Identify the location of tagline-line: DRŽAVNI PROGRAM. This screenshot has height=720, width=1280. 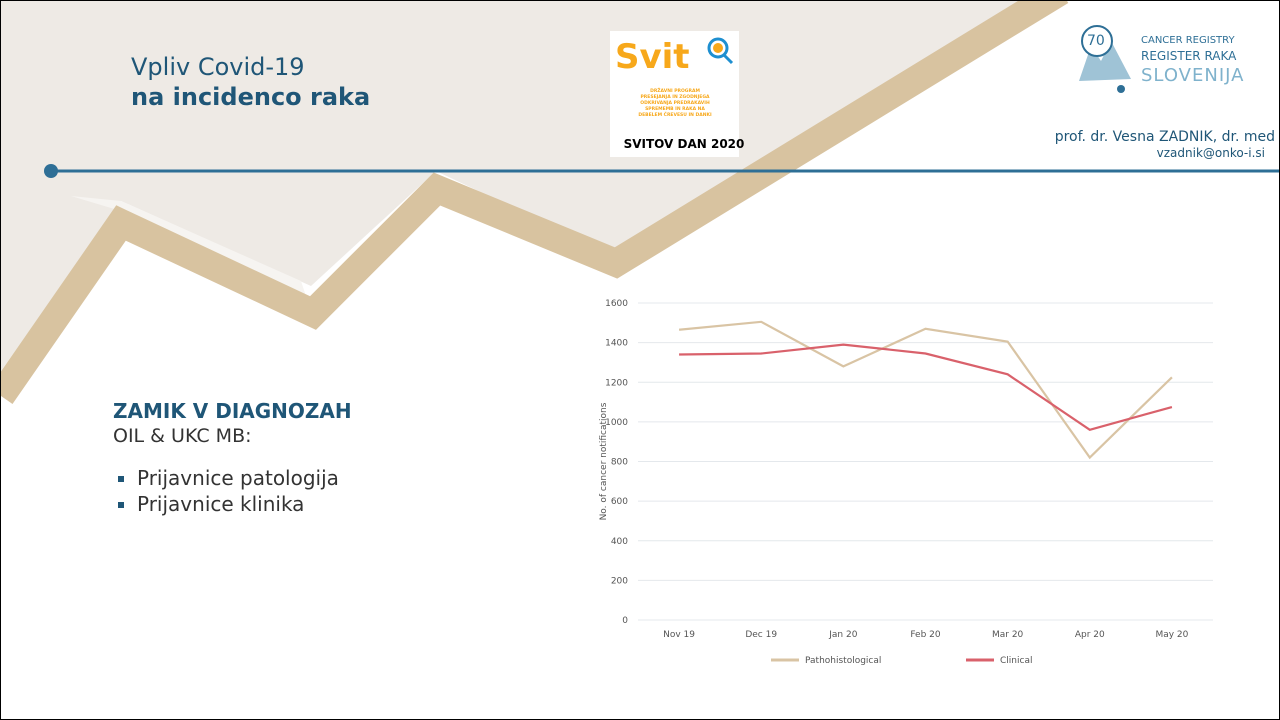
(675, 91).